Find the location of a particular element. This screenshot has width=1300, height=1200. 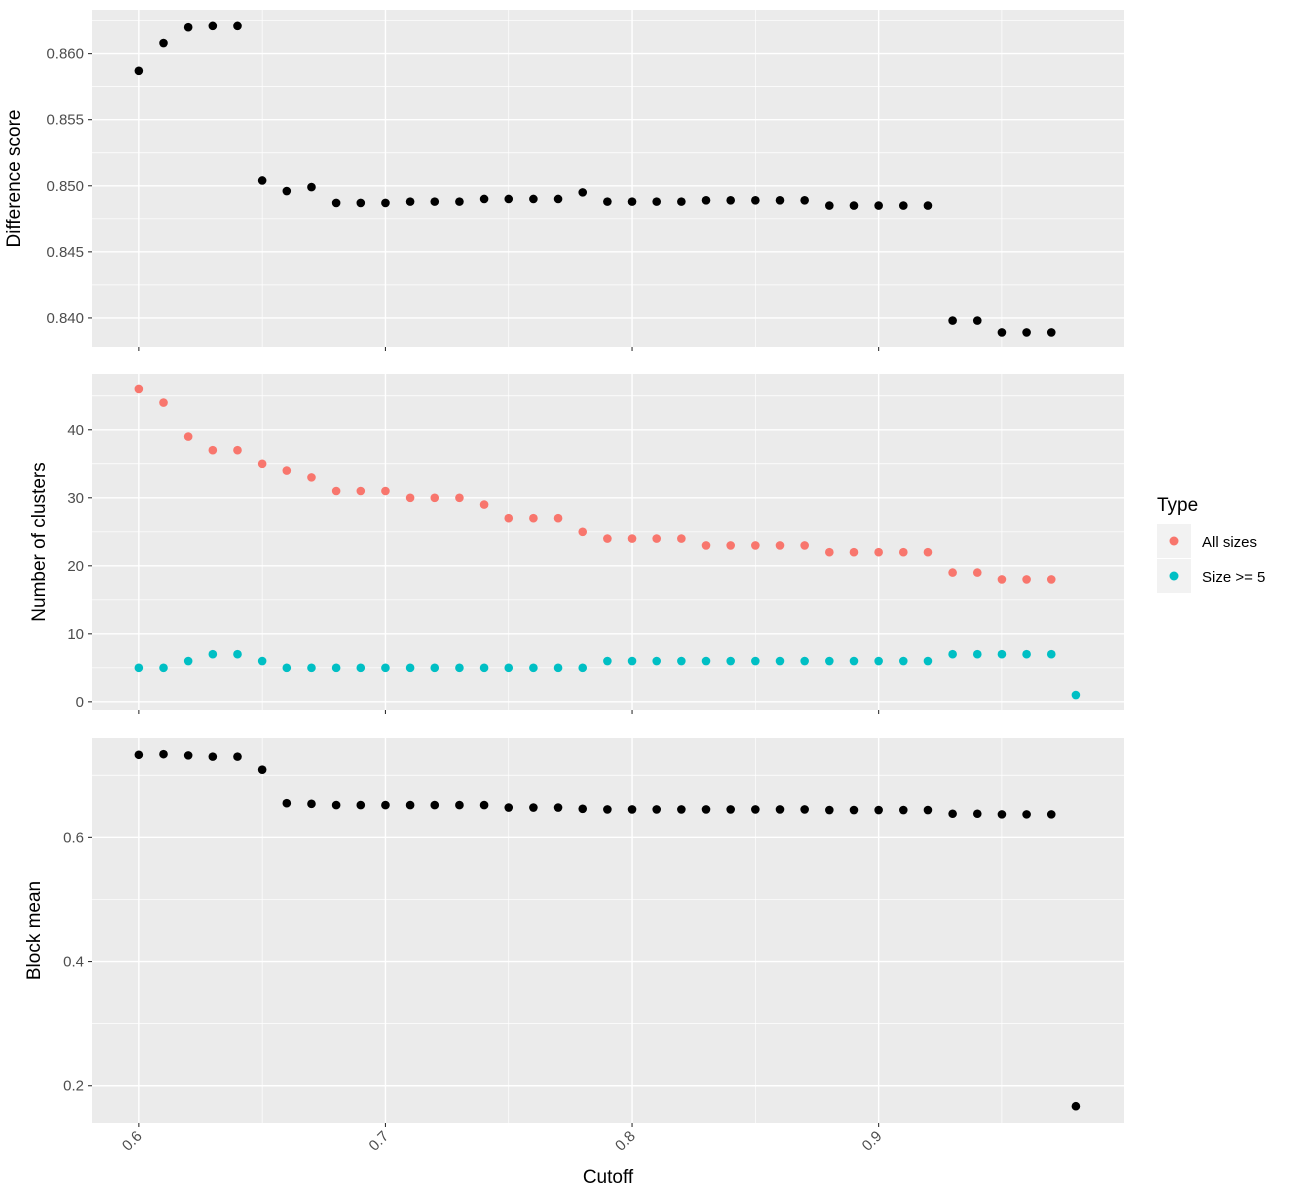

y-tick-label: 0.4 is located at coordinates (73, 962).